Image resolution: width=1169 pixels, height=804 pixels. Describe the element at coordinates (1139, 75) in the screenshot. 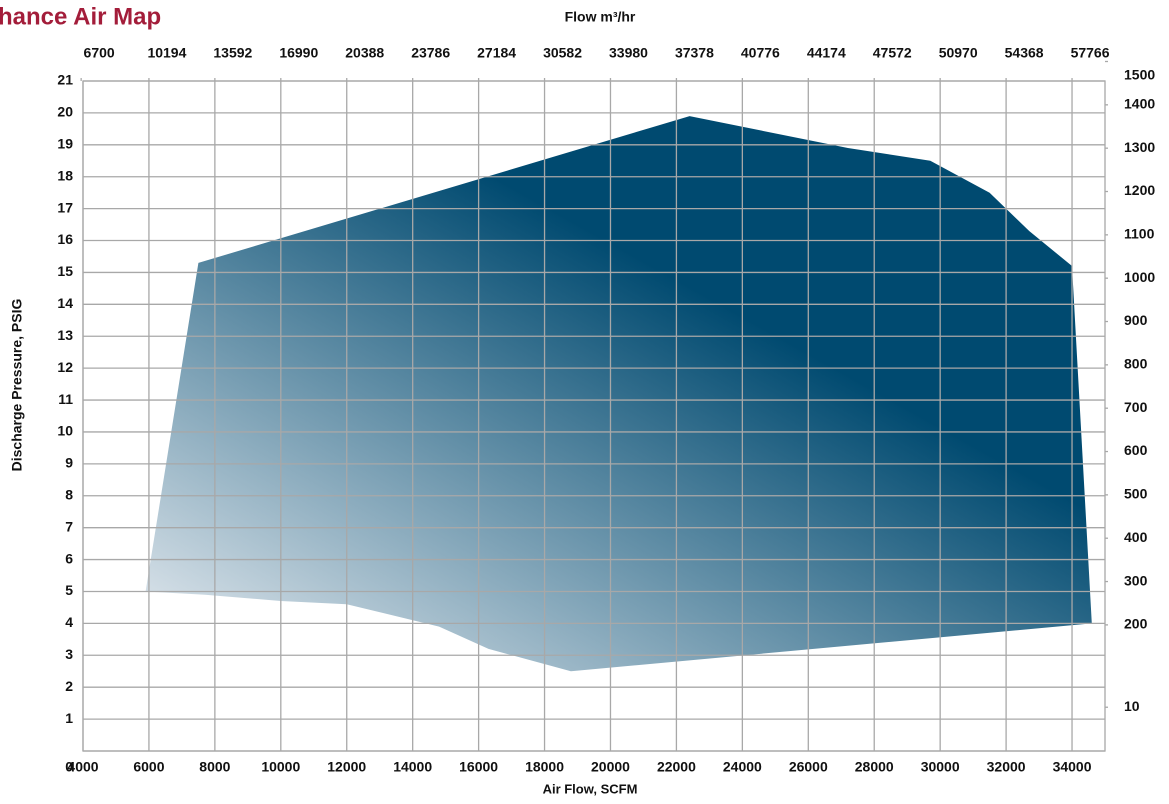

I see `y2-tick-label: 1500` at that location.